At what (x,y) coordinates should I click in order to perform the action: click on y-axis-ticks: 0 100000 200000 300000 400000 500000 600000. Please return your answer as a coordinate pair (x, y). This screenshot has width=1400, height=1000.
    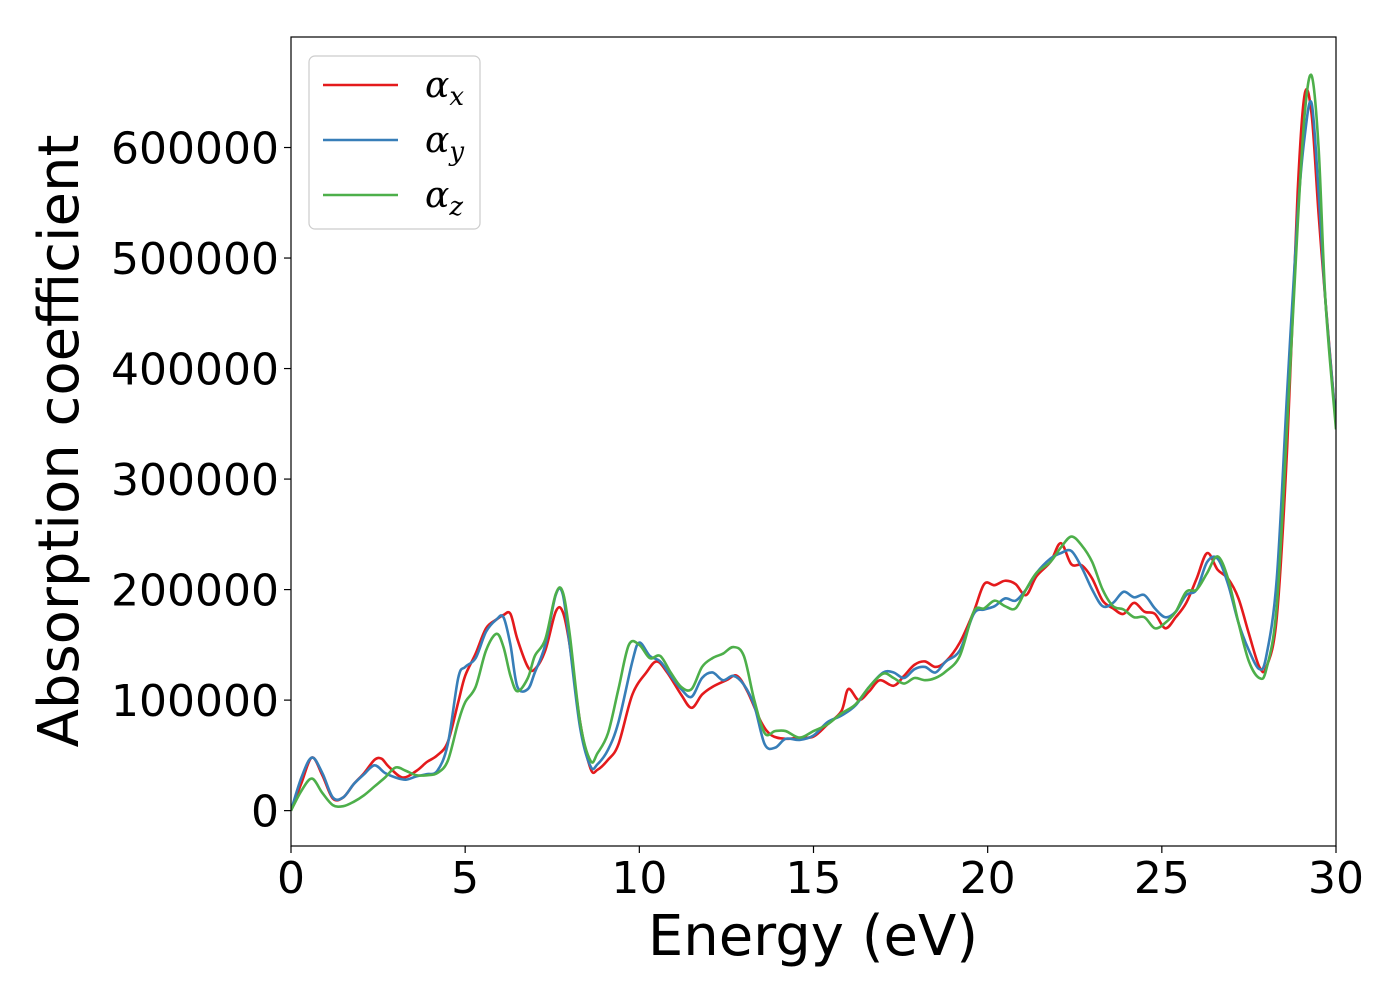
    Looking at the image, I should click on (201, 481).